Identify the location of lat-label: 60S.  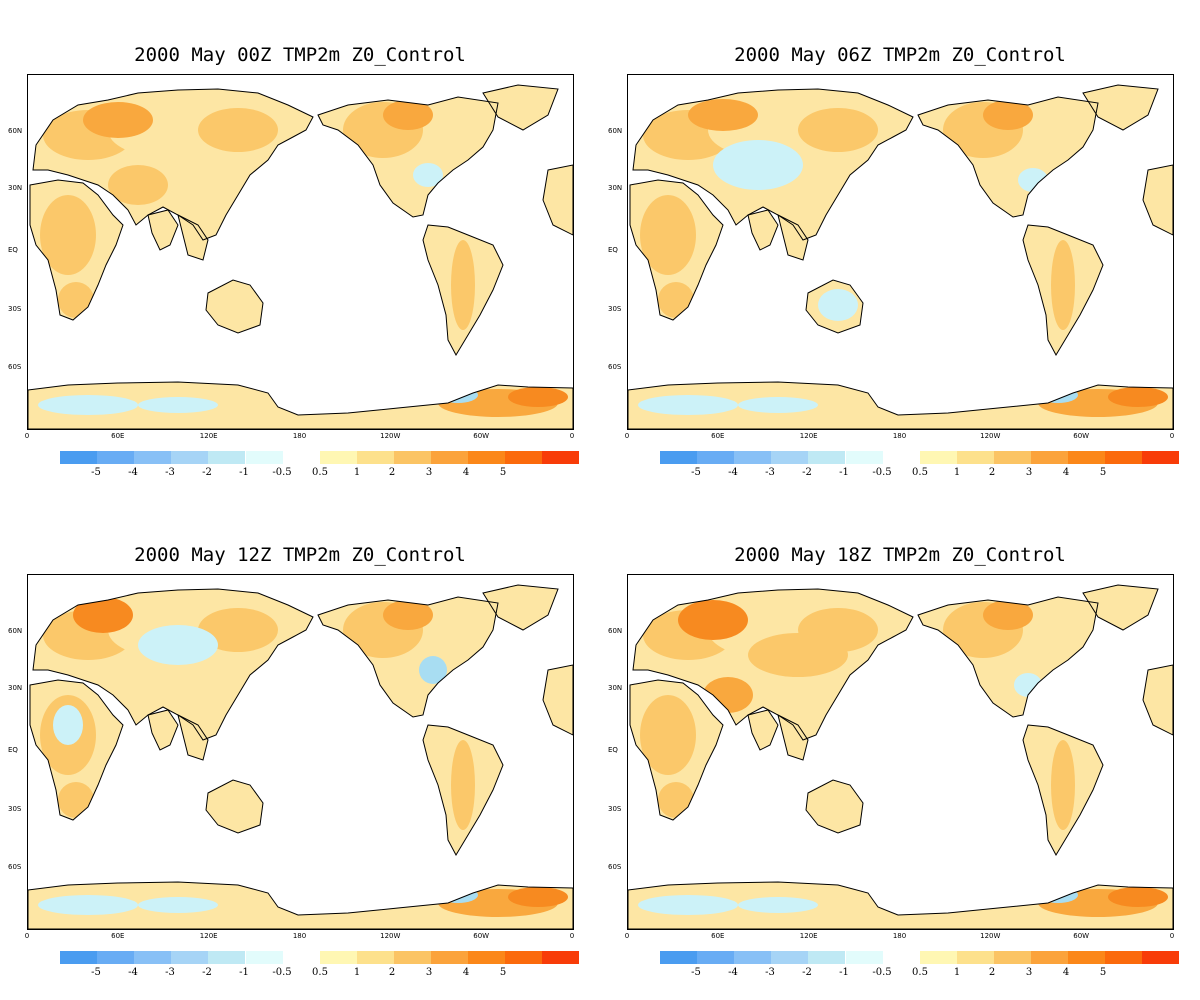
(15, 867).